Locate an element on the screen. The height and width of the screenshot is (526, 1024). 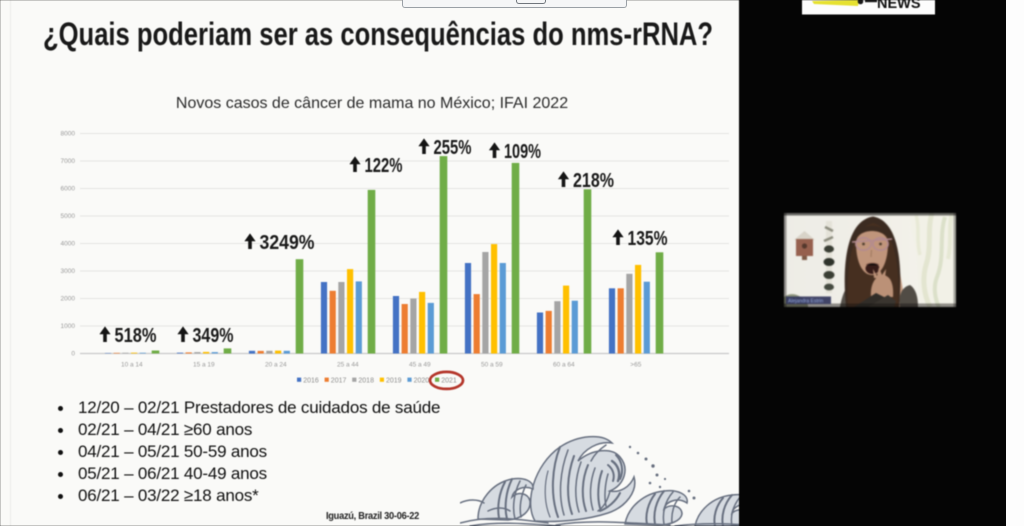
svg-text: 50 a 59 is located at coordinates (492, 365).